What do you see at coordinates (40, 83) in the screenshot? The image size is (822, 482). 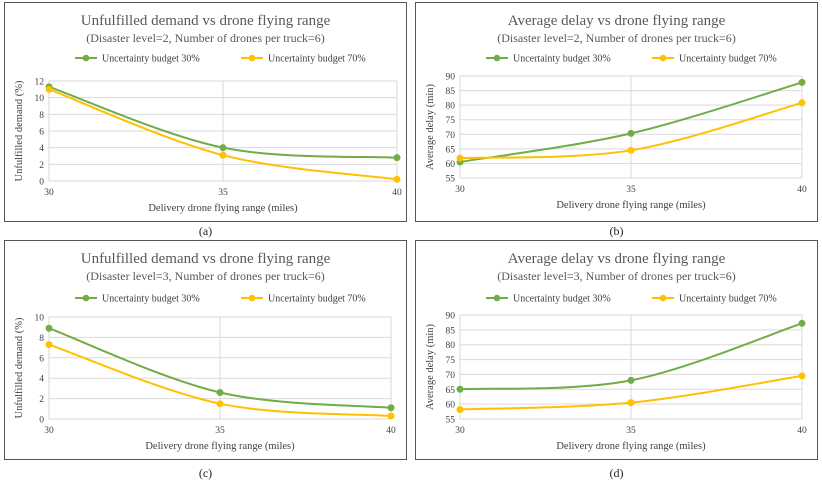 I see `y-tick-label: 12` at bounding box center [40, 83].